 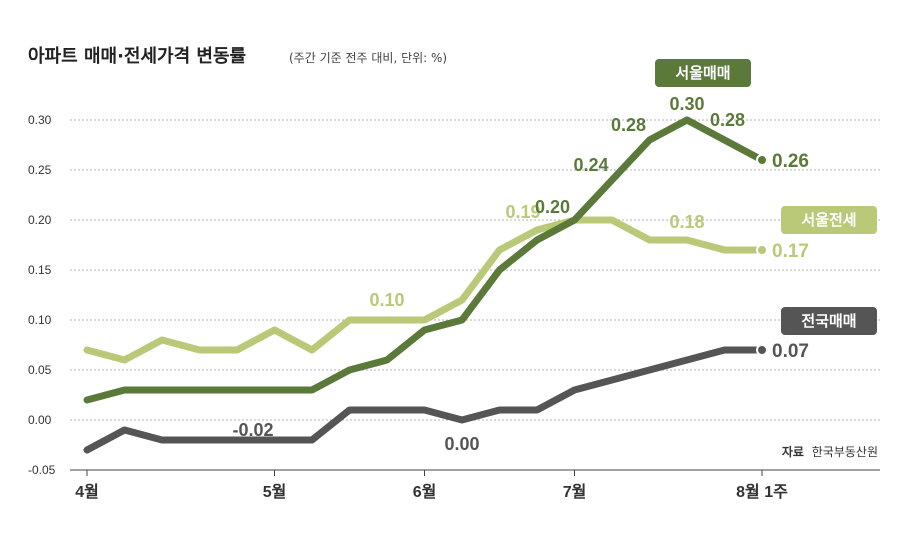 I want to click on data-label: 0.20, so click(x=552, y=207).